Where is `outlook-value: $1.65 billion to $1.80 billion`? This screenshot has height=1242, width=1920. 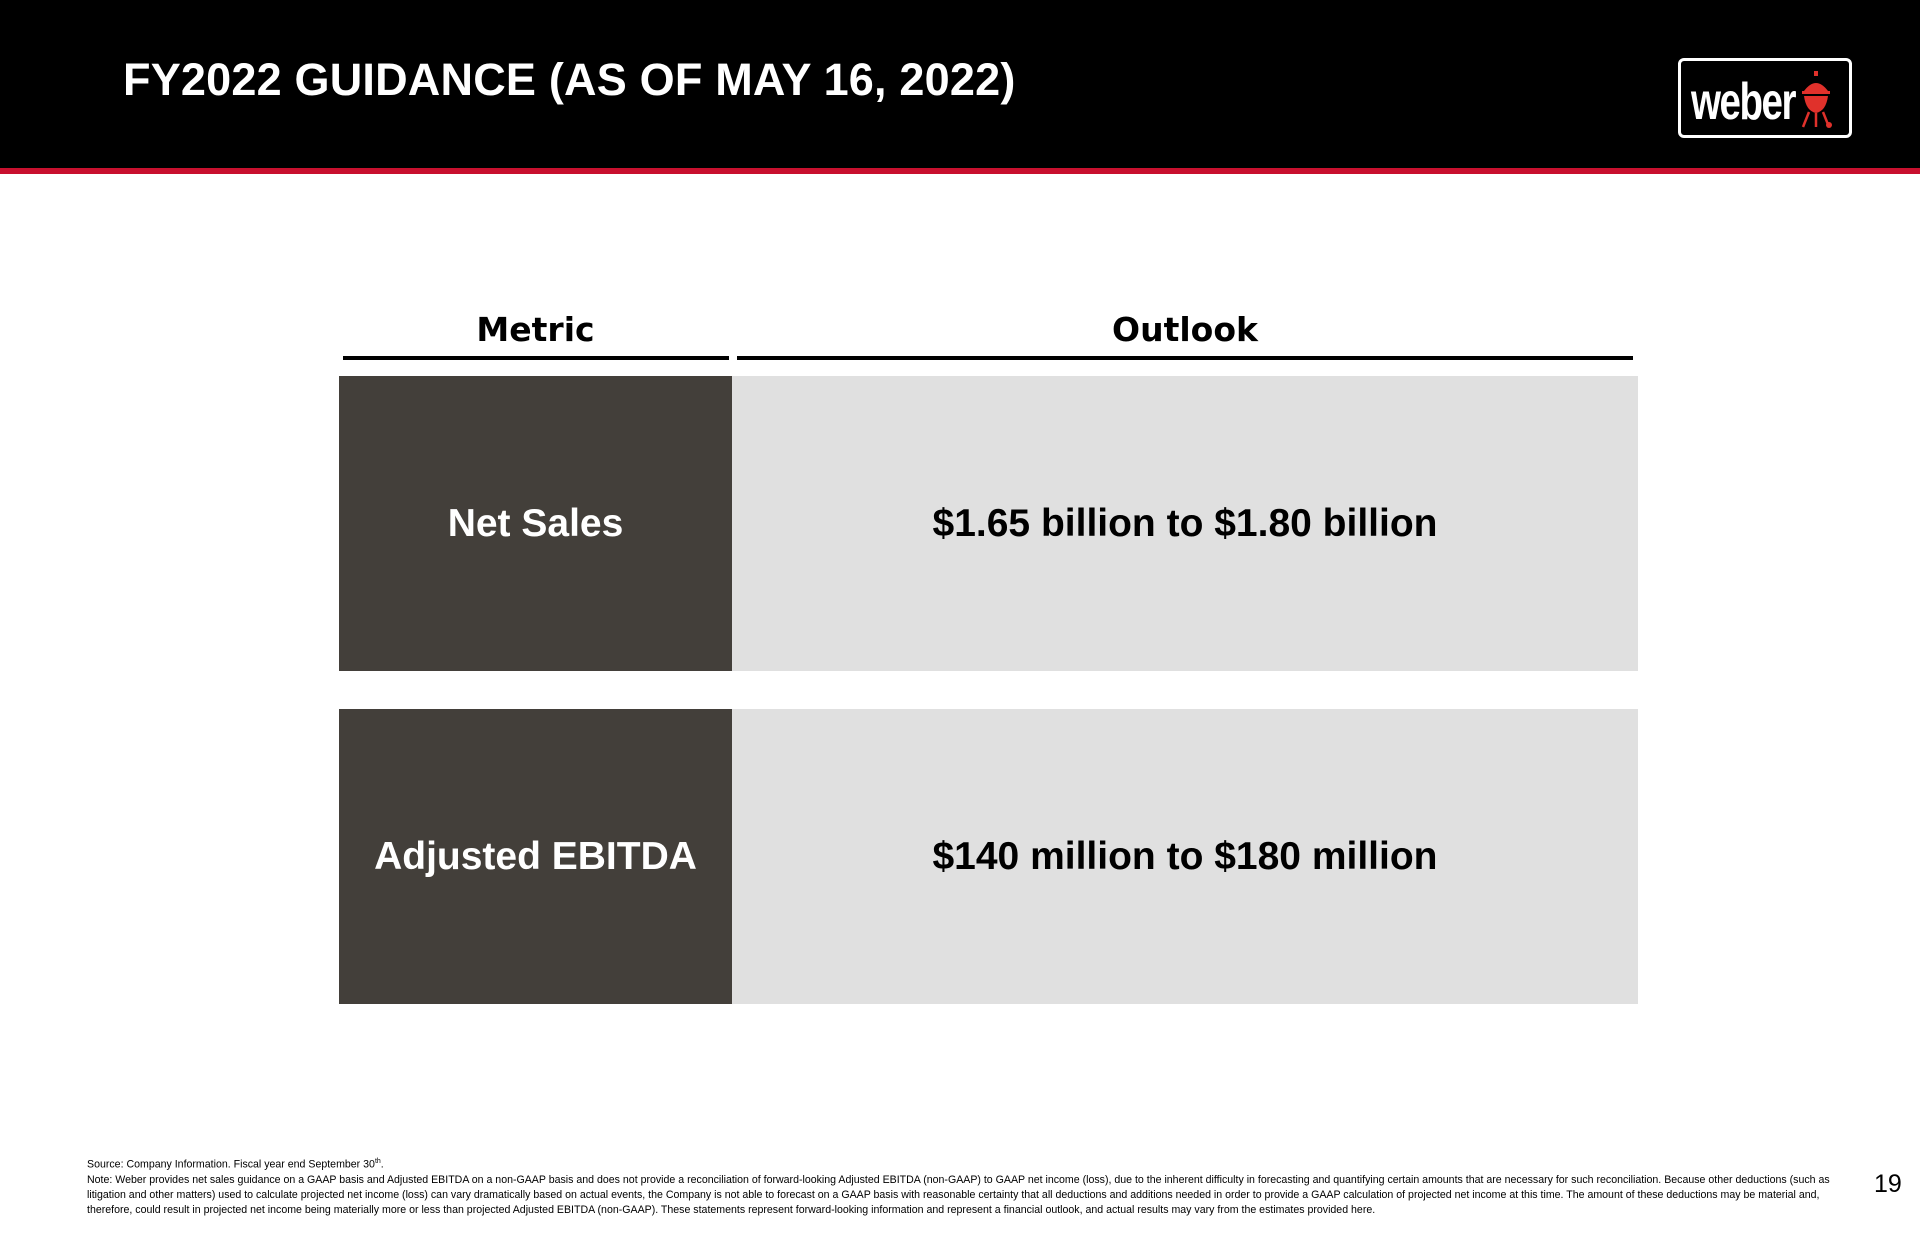
outlook-value: $1.65 billion to $1.80 billion is located at coordinates (1185, 523).